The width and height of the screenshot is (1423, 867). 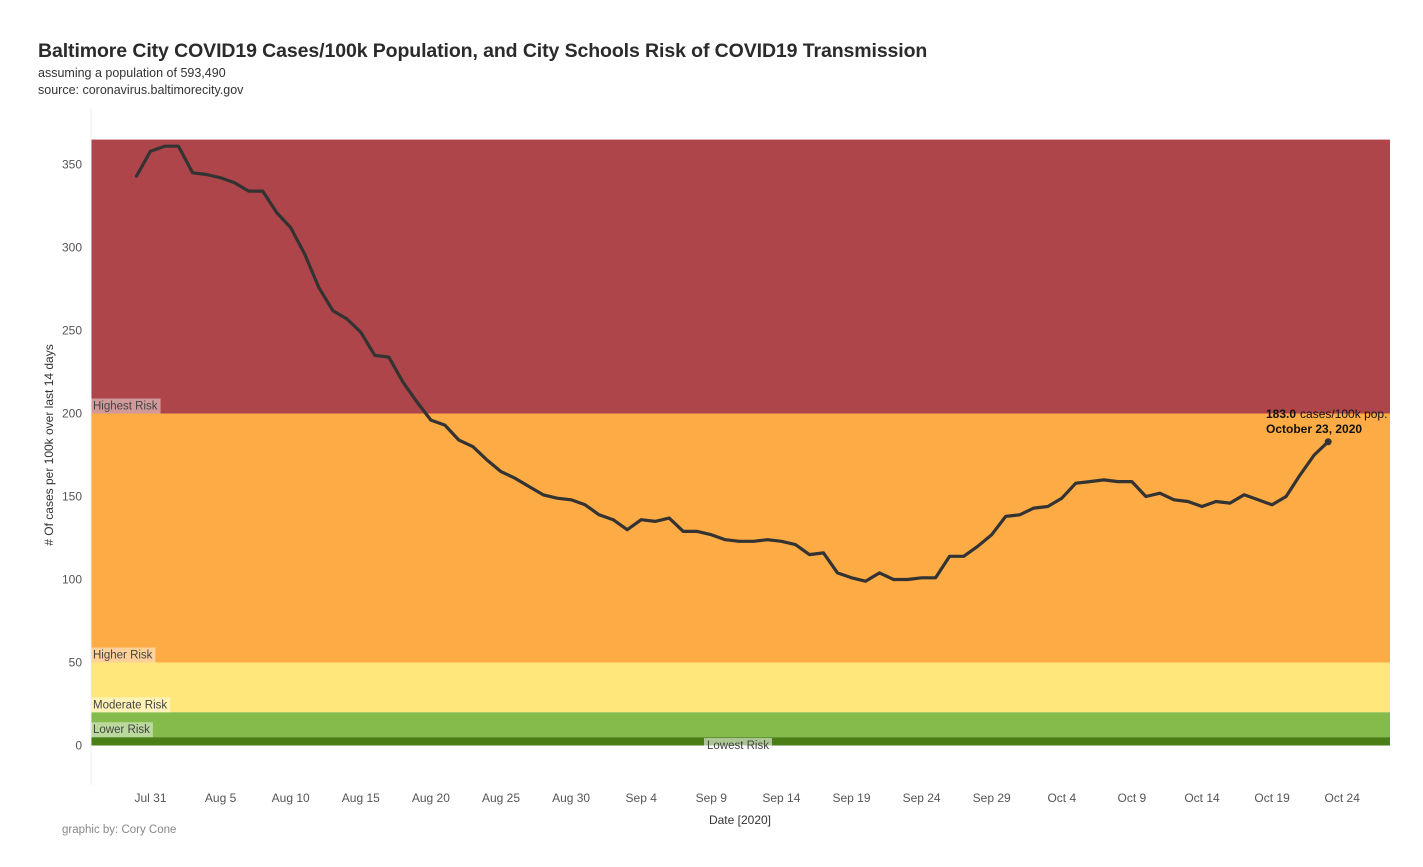 I want to click on y-tick-label: 200, so click(x=72, y=414).